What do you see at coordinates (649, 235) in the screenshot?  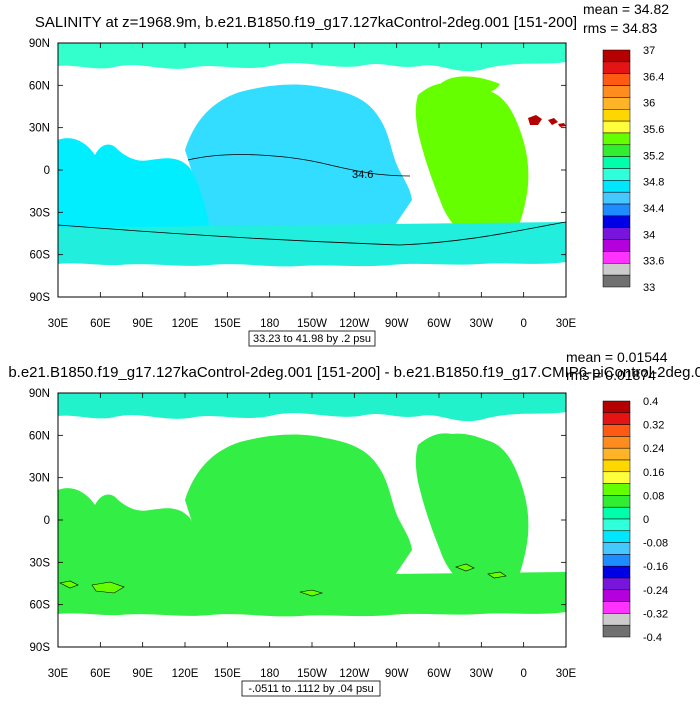 I see `colorbar-label: 34` at bounding box center [649, 235].